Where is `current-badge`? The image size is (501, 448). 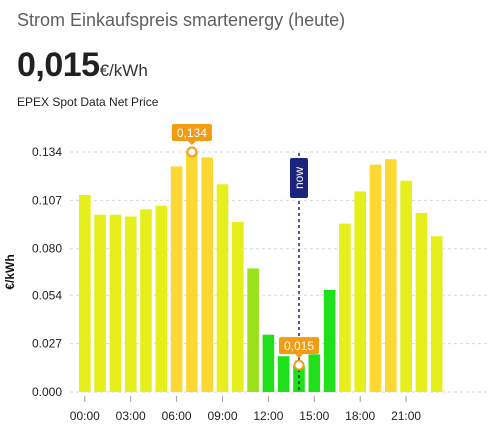 current-badge is located at coordinates (299, 346).